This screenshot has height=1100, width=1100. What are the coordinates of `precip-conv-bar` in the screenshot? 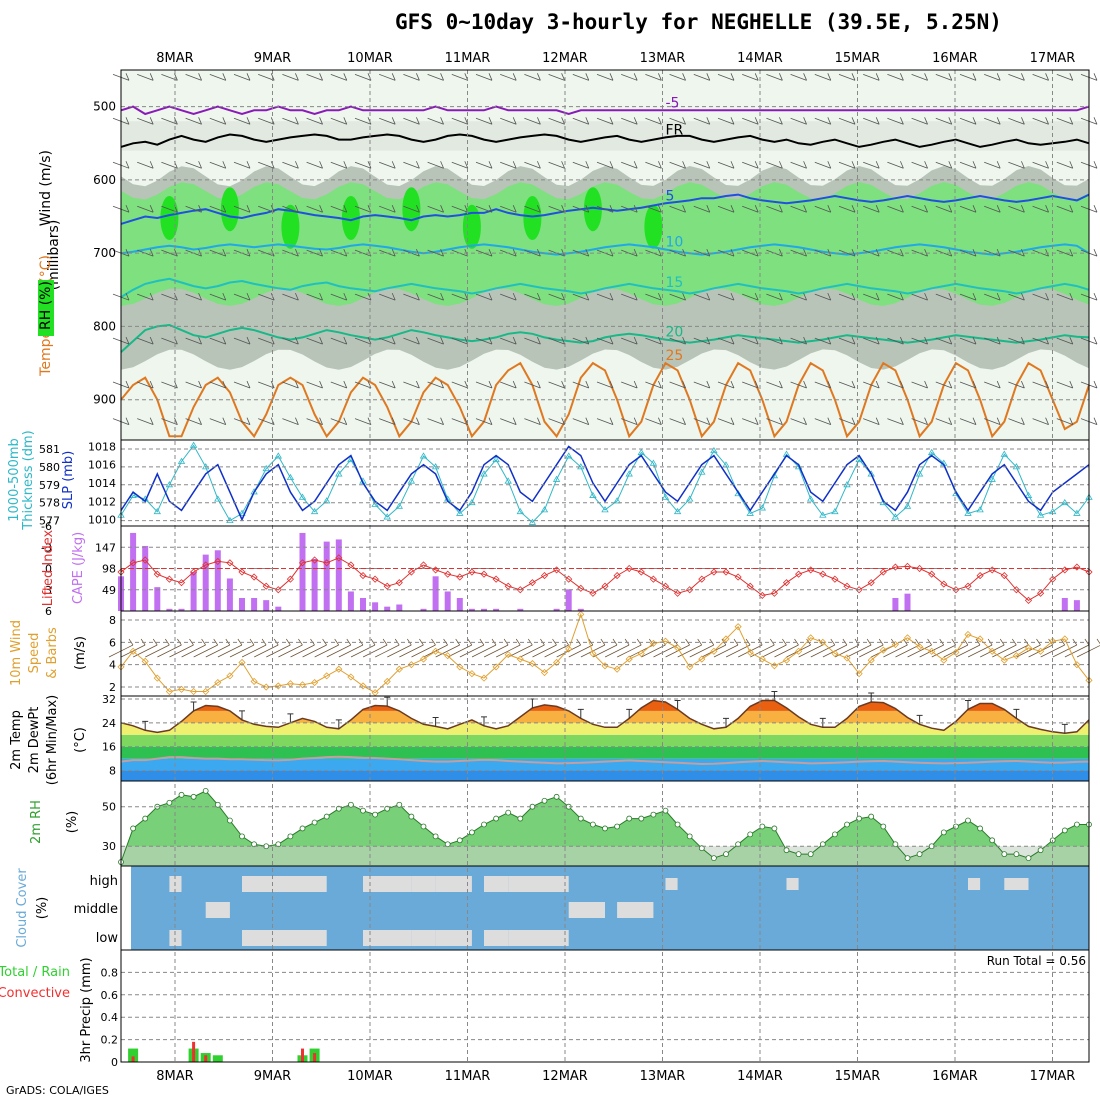 It's located at (302, 1055).